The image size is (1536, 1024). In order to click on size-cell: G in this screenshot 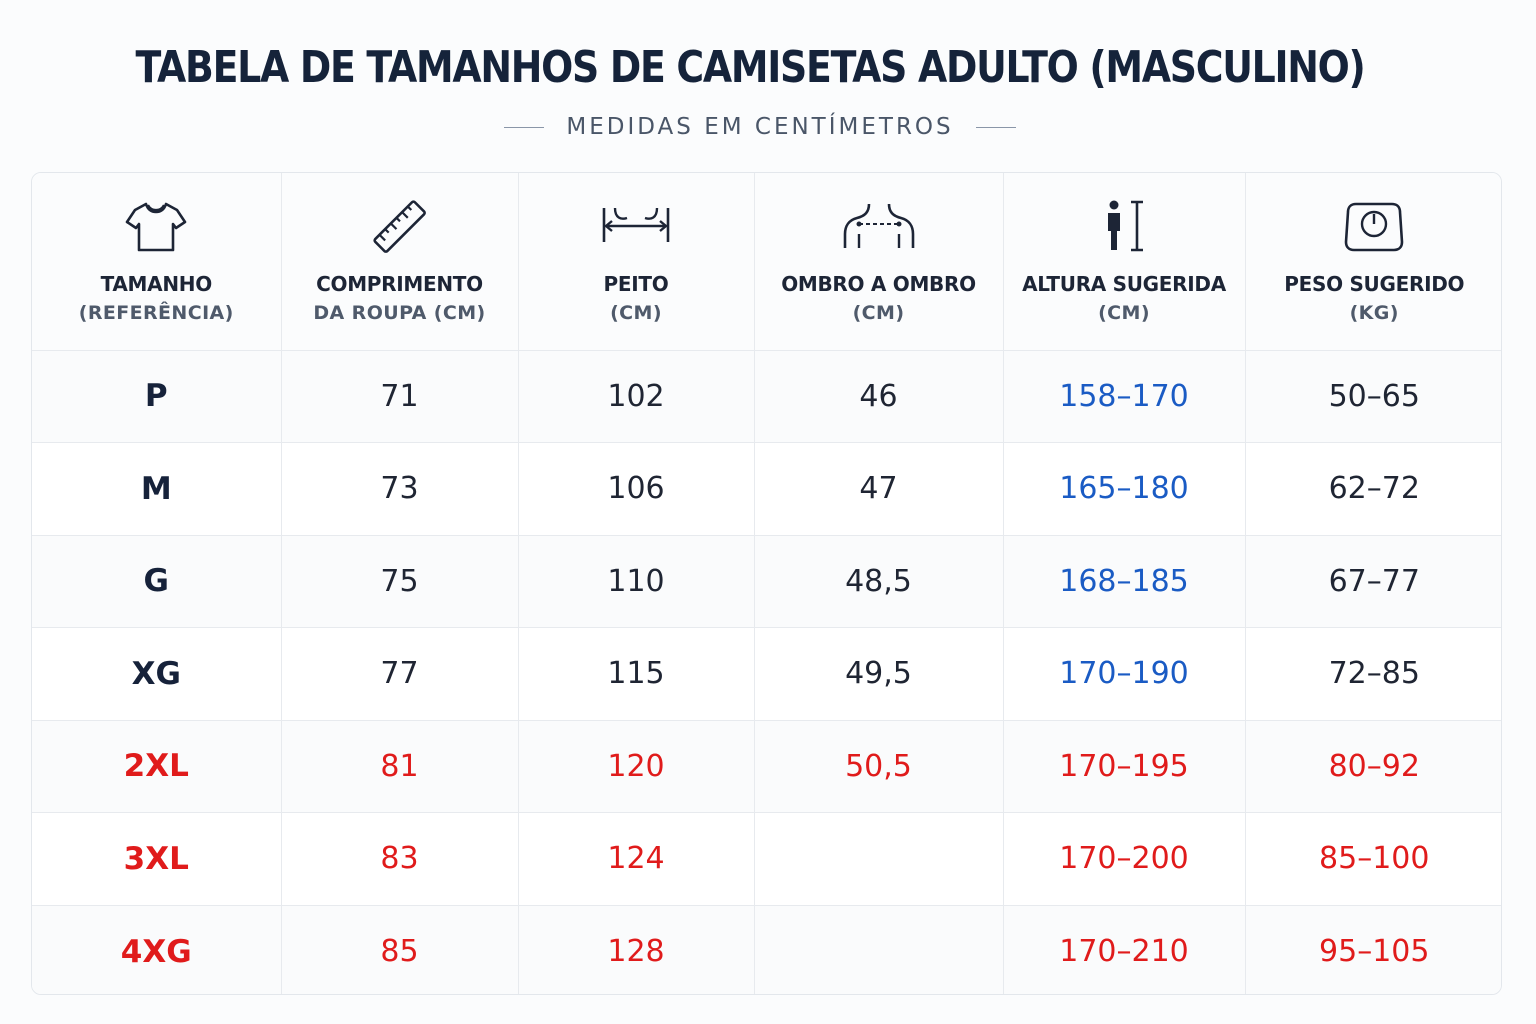, I will do `click(157, 581)`.